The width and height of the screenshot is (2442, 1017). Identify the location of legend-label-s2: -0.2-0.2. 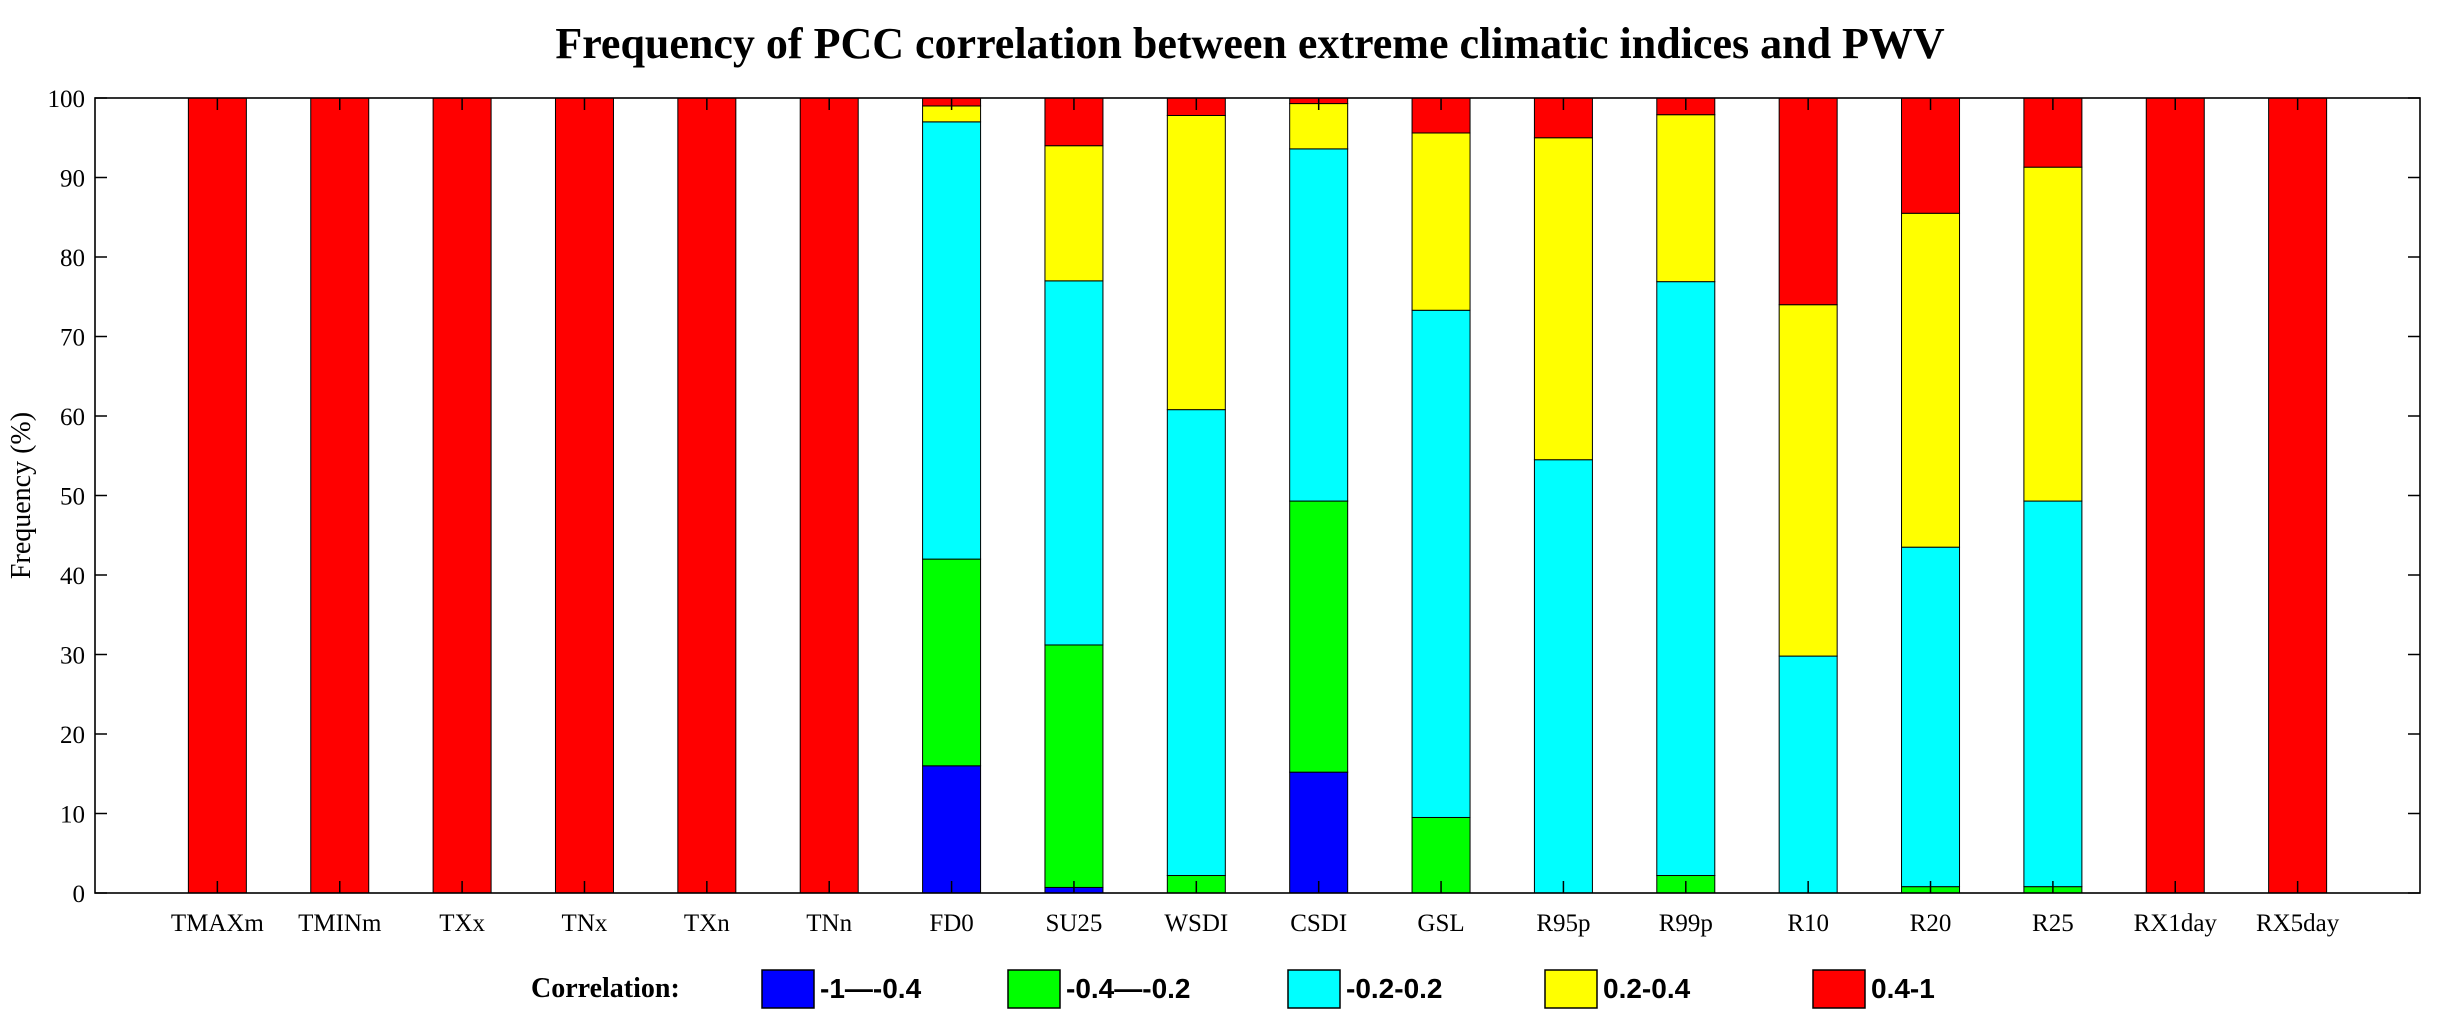
(1394, 988).